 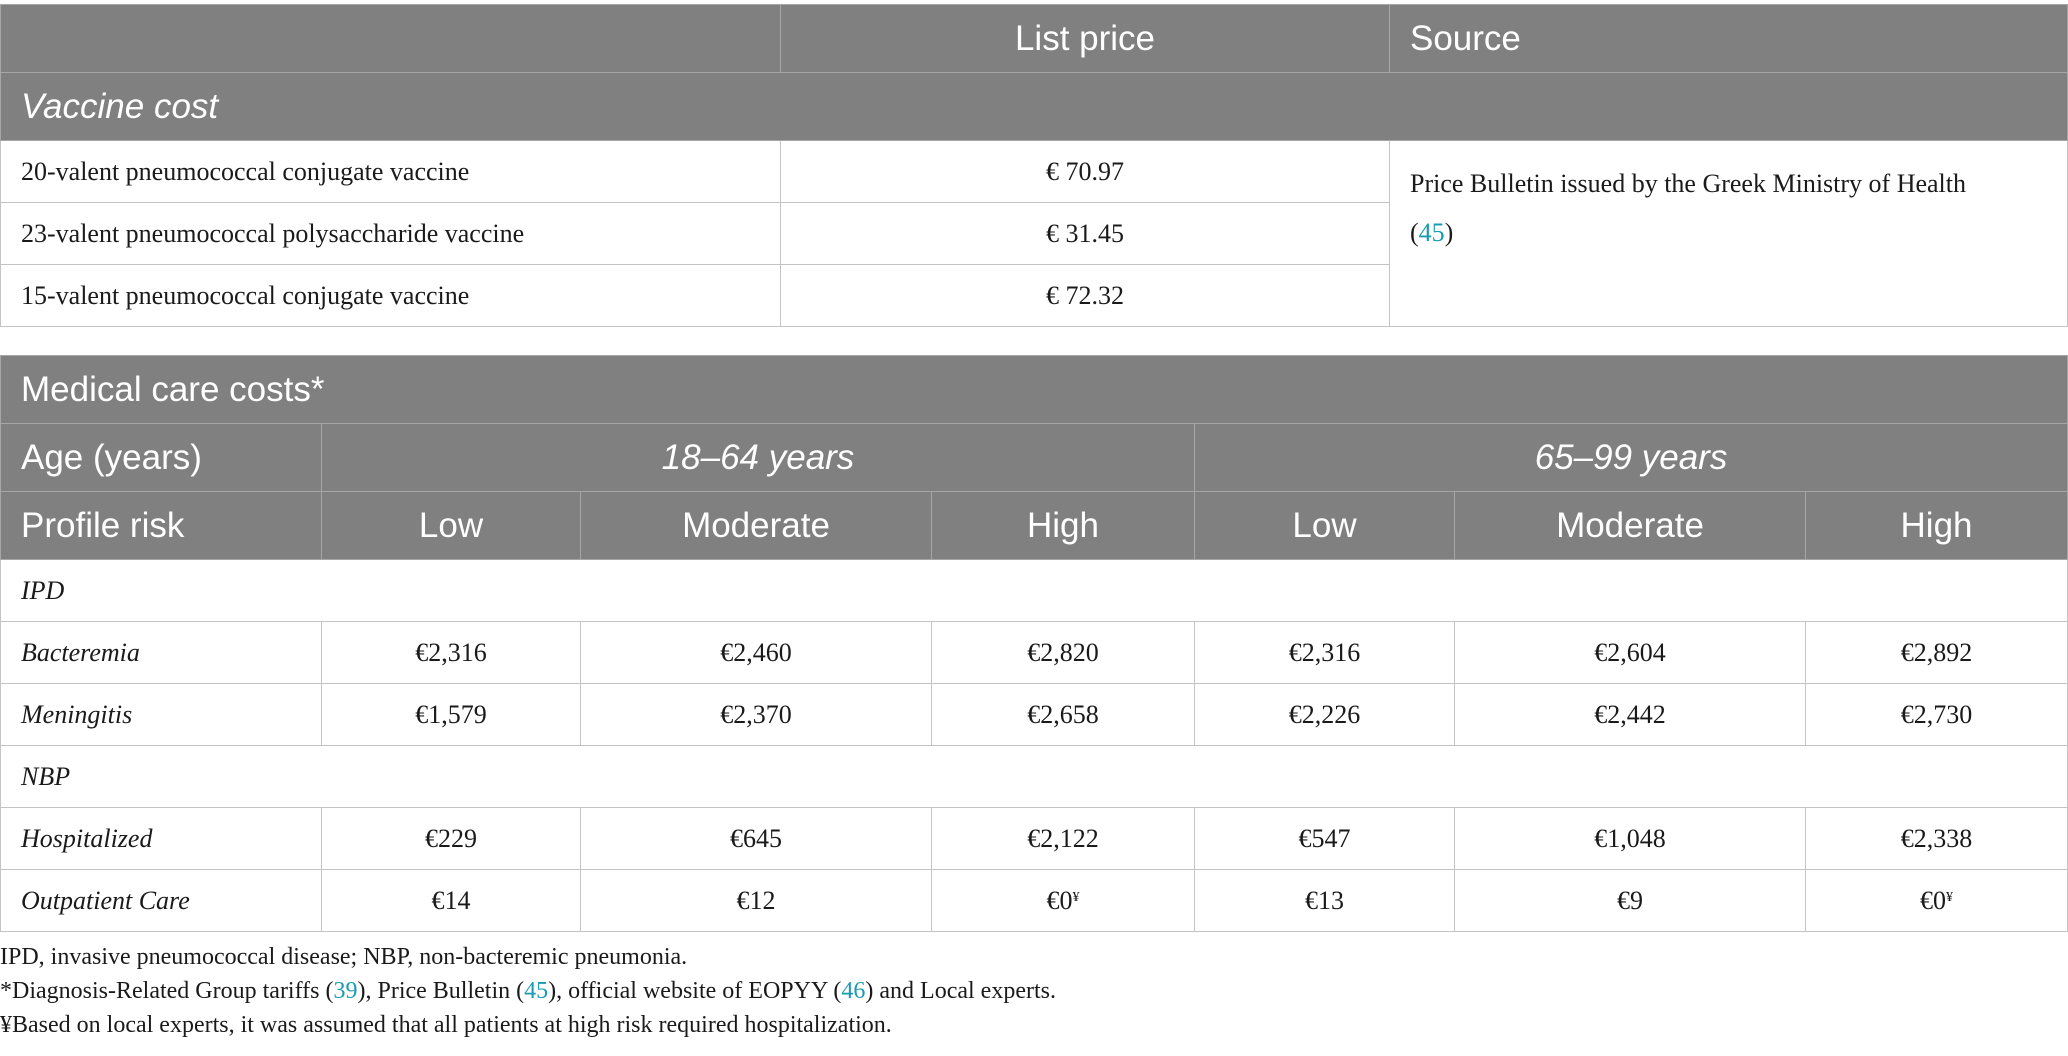 What do you see at coordinates (1063, 714) in the screenshot?
I see `cost-cell: €2,658` at bounding box center [1063, 714].